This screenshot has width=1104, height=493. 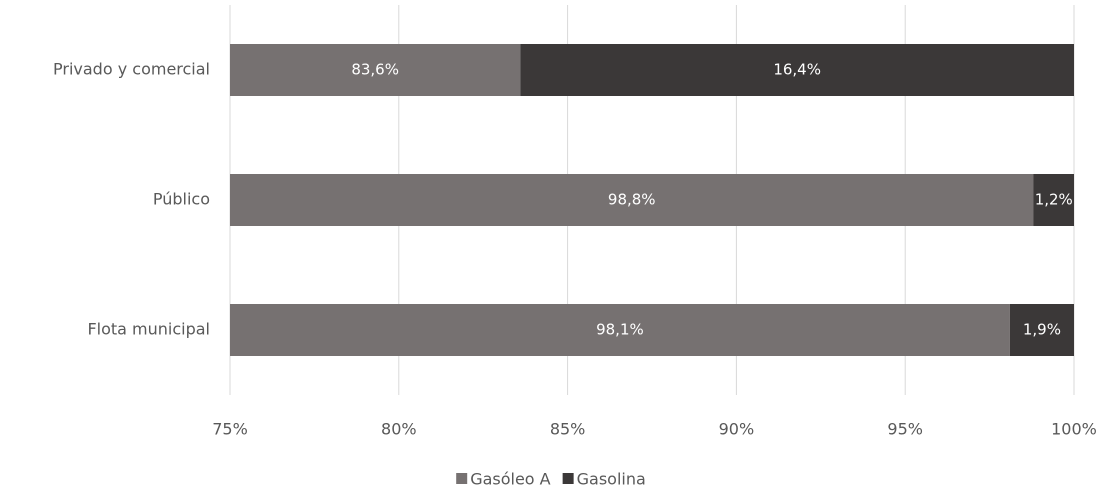 I want to click on data-label: 1,9%, so click(x=1042, y=330).